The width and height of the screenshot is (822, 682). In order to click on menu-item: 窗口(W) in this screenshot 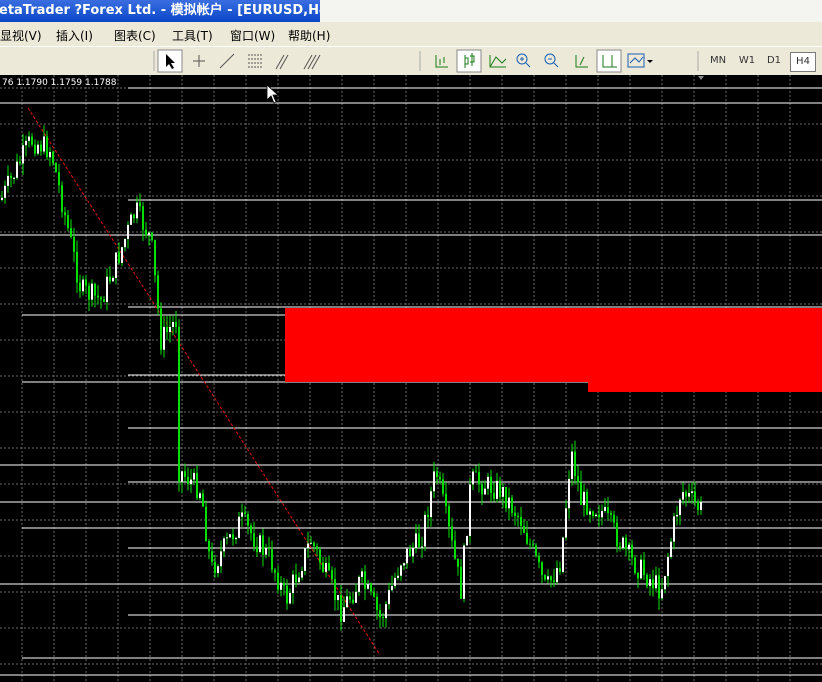, I will do `click(253, 36)`.